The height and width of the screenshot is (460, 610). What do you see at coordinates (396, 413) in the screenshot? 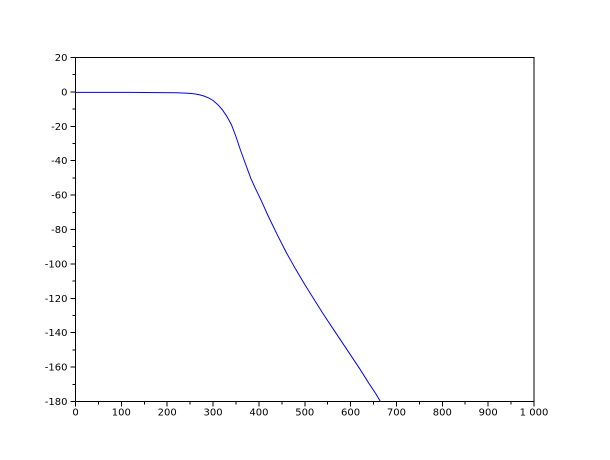
I see `x-tick-label: 700` at bounding box center [396, 413].